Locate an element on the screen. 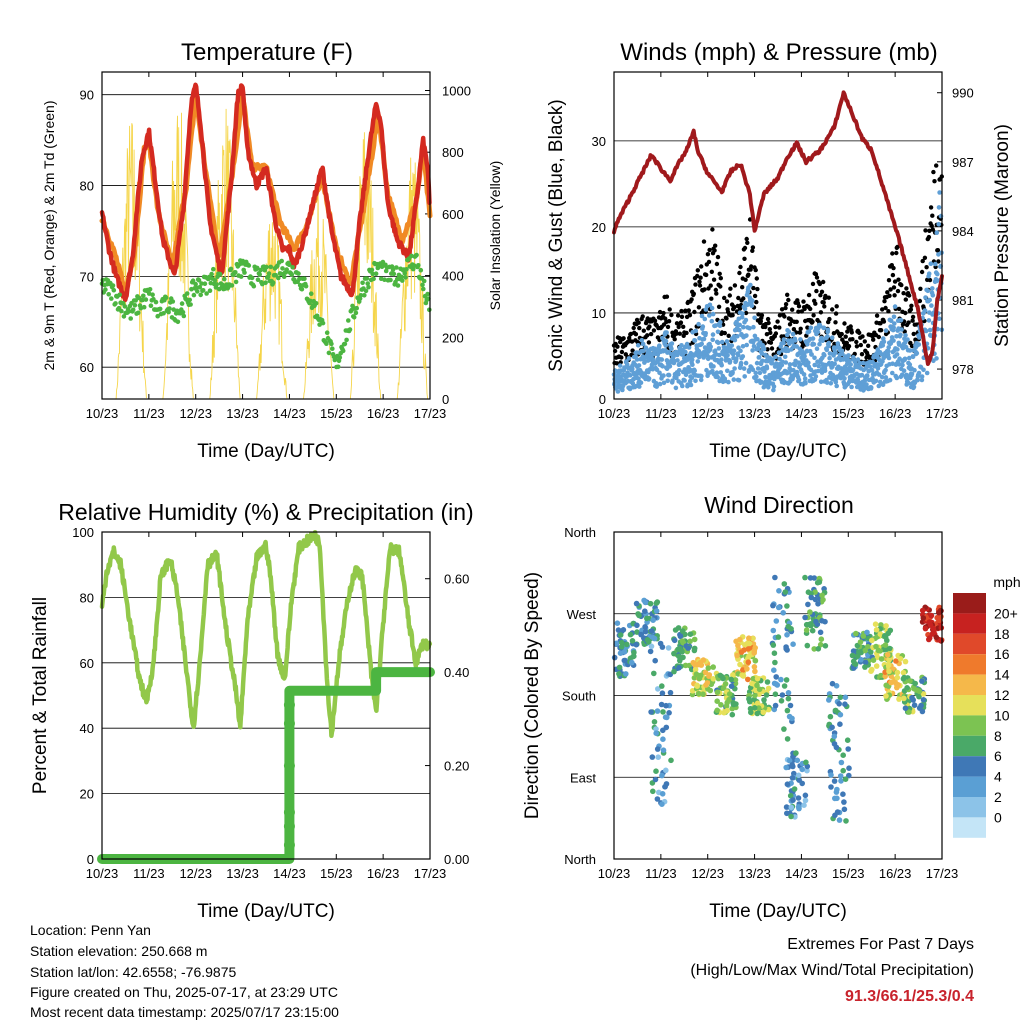  direction-xtick-label: 16/23 is located at coordinates (895, 873).